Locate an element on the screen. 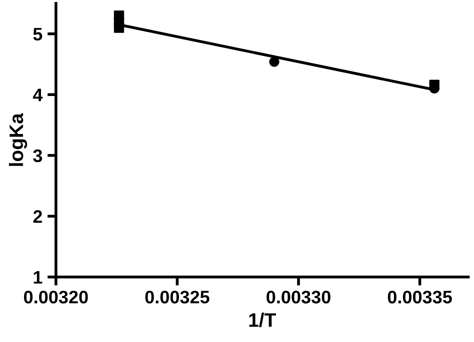 The height and width of the screenshot is (342, 474). y-tick-label: 4 is located at coordinates (37, 95).